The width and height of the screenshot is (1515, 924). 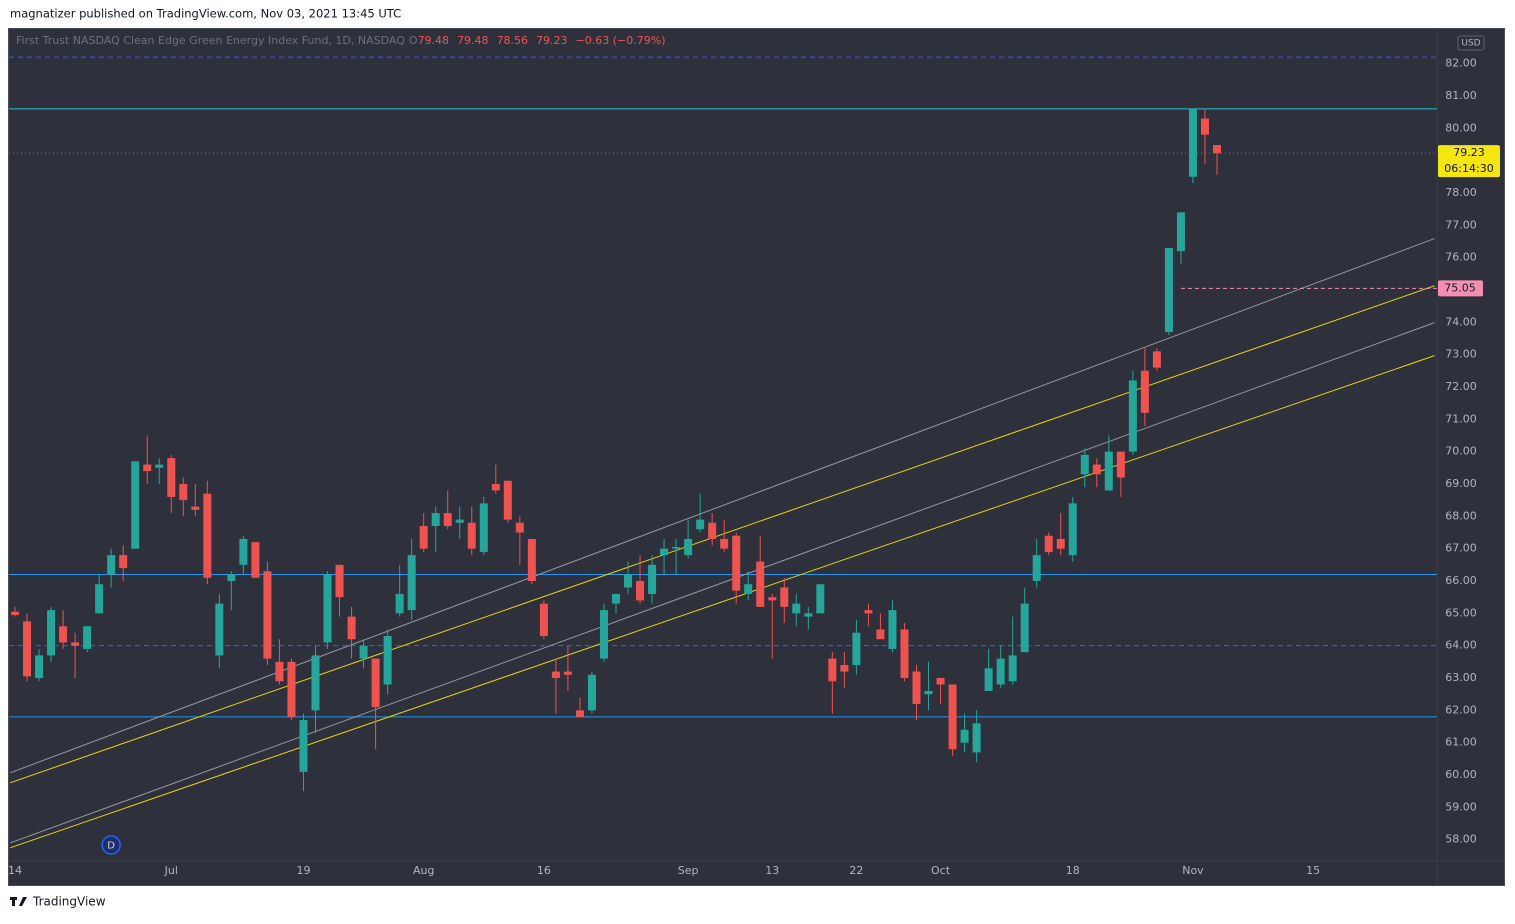 What do you see at coordinates (171, 870) in the screenshot?
I see `x-tick-label: Jul` at bounding box center [171, 870].